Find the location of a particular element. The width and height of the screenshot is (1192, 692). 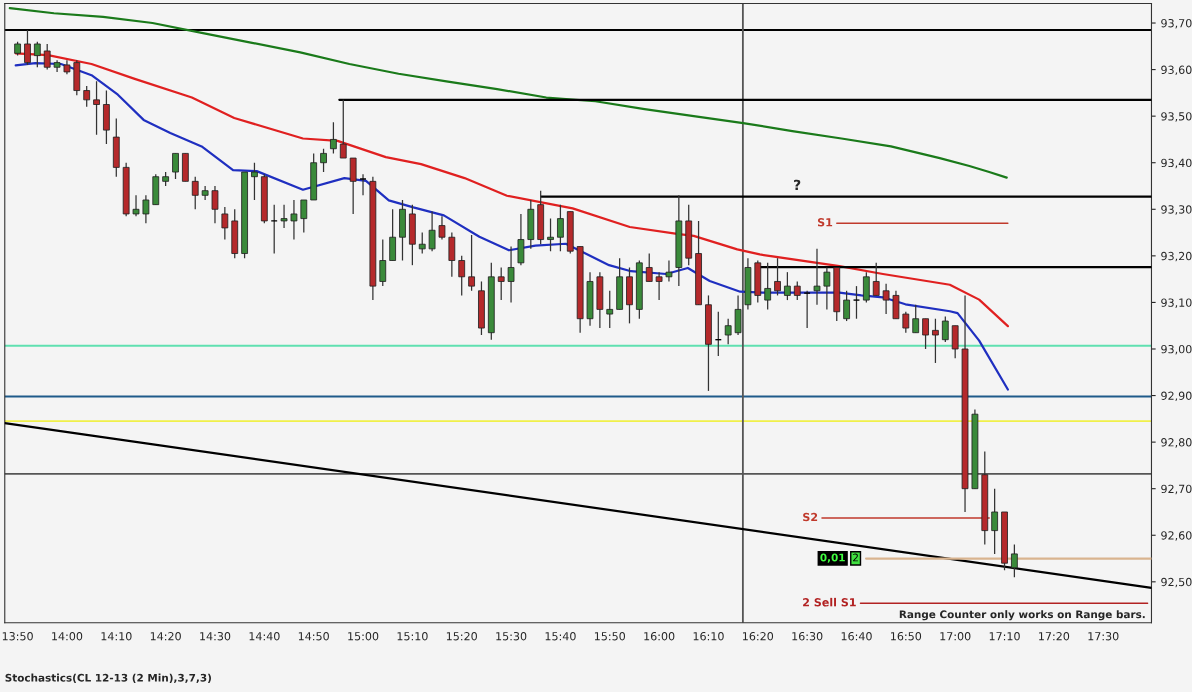

text: Stochastics(CL 12-13 (2 Min),3,7,3) is located at coordinates (108, 678).